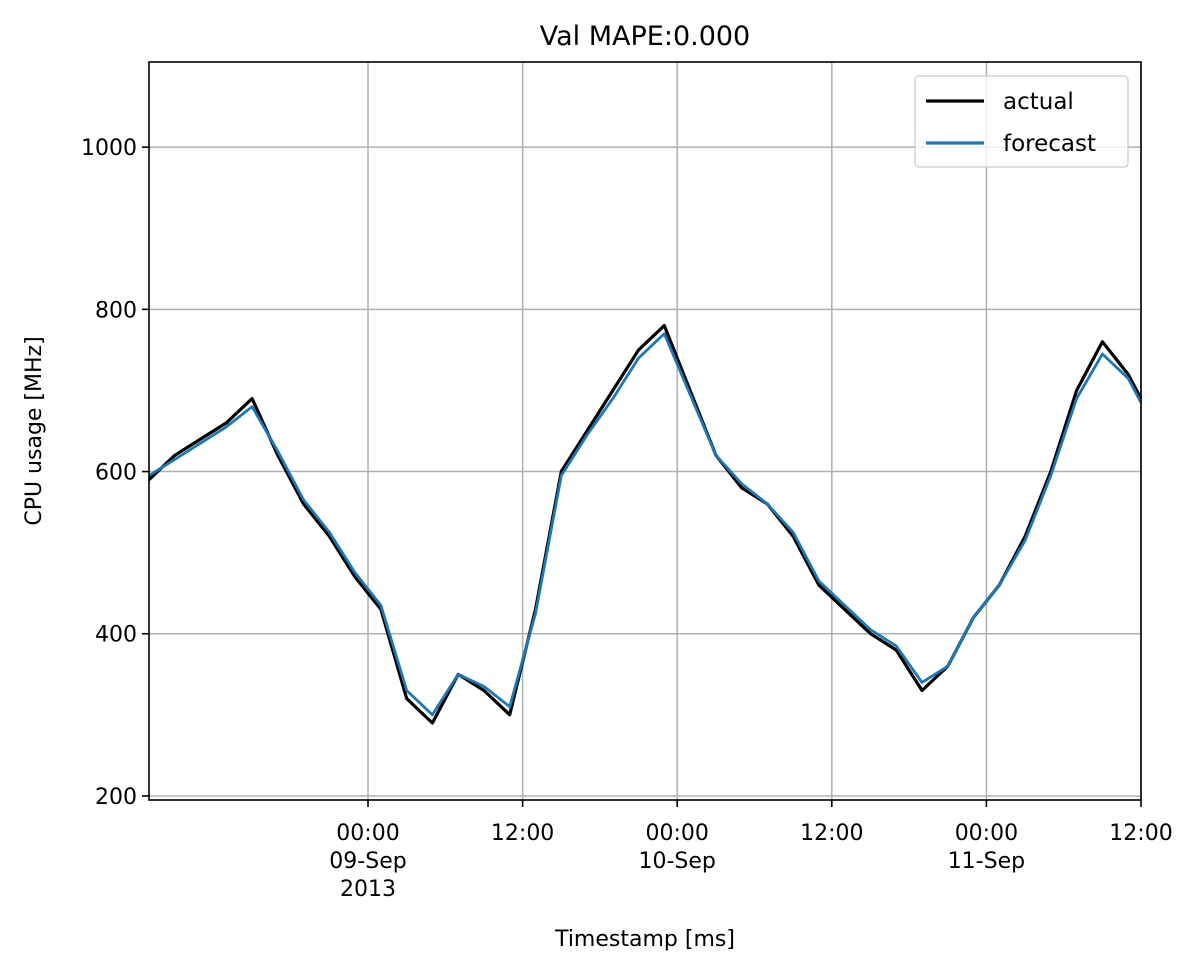  Describe the element at coordinates (109, 148) in the screenshot. I see `y-tick-label: 1000` at that location.